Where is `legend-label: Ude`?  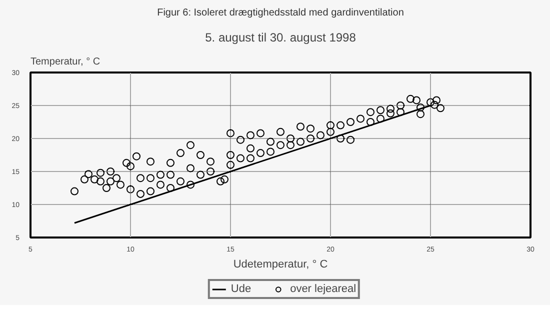 legend-label: Ude is located at coordinates (241, 289).